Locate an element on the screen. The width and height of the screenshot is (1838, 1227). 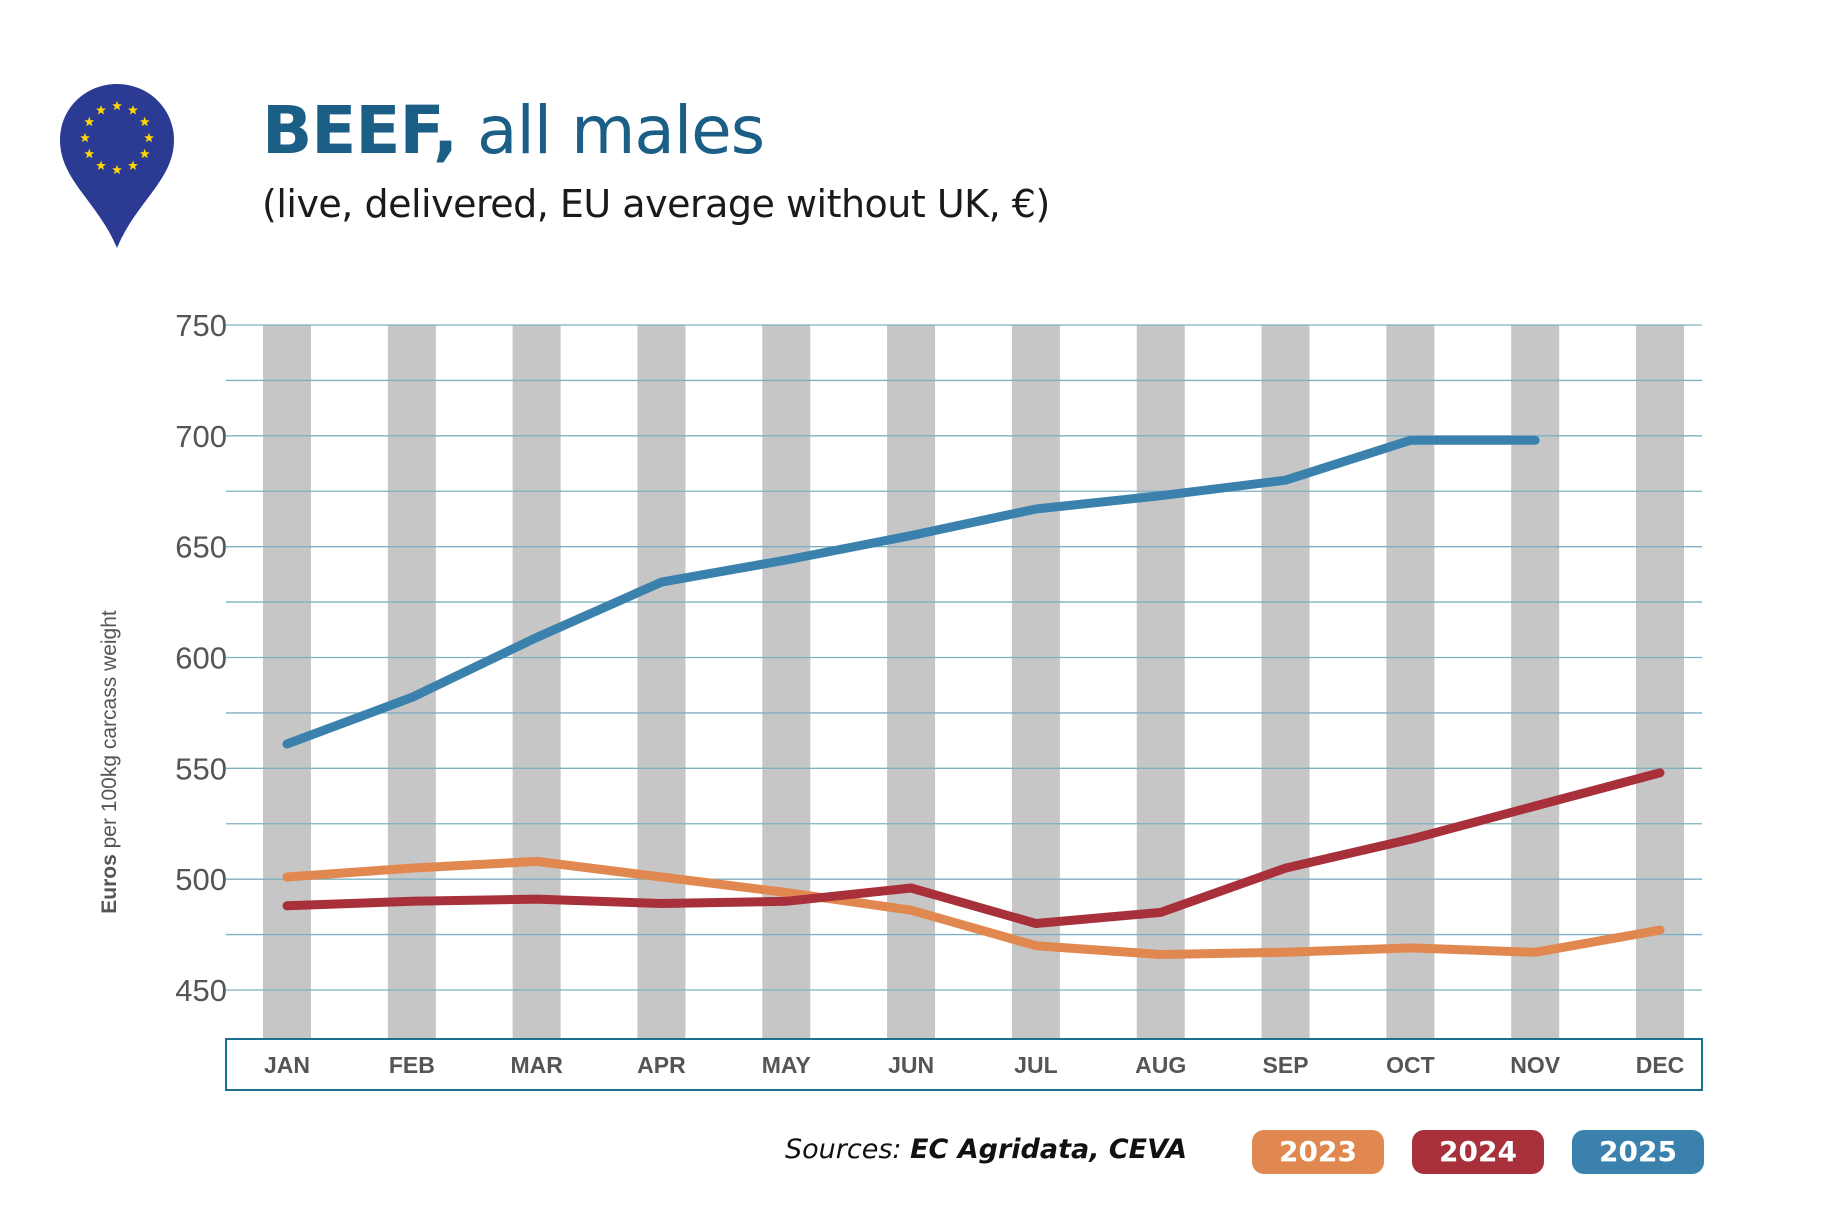
x-tick-label: FEB is located at coordinates (412, 1065).